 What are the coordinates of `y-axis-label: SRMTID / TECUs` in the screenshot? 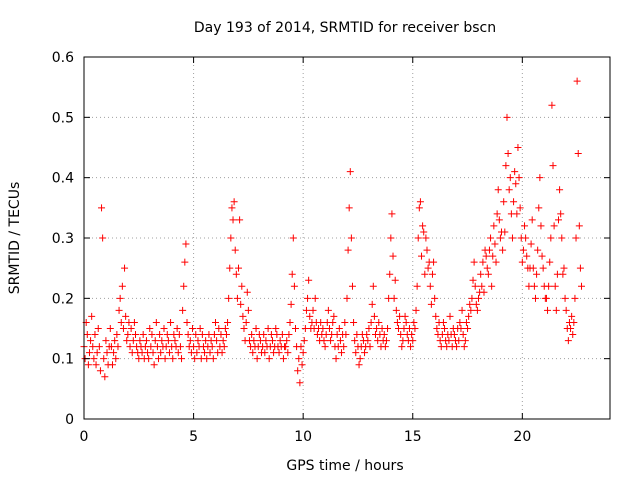 It's located at (15, 238).